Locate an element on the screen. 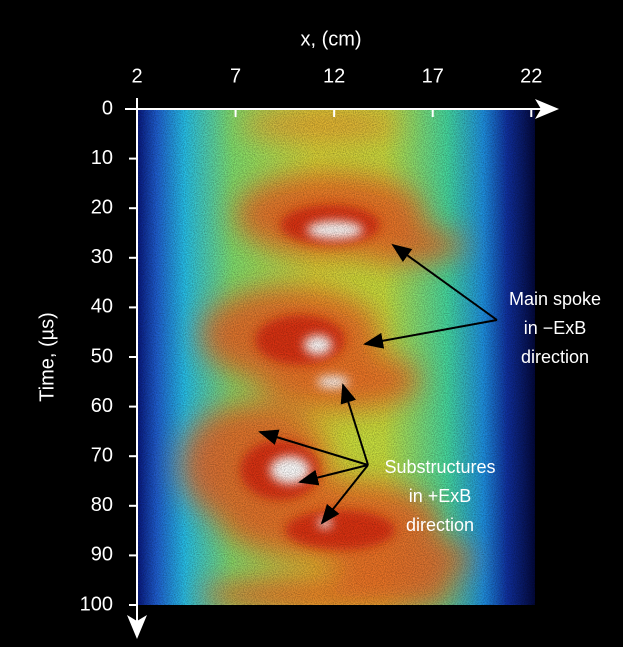 The image size is (623, 647). x-tick-label: 17 is located at coordinates (433, 76).